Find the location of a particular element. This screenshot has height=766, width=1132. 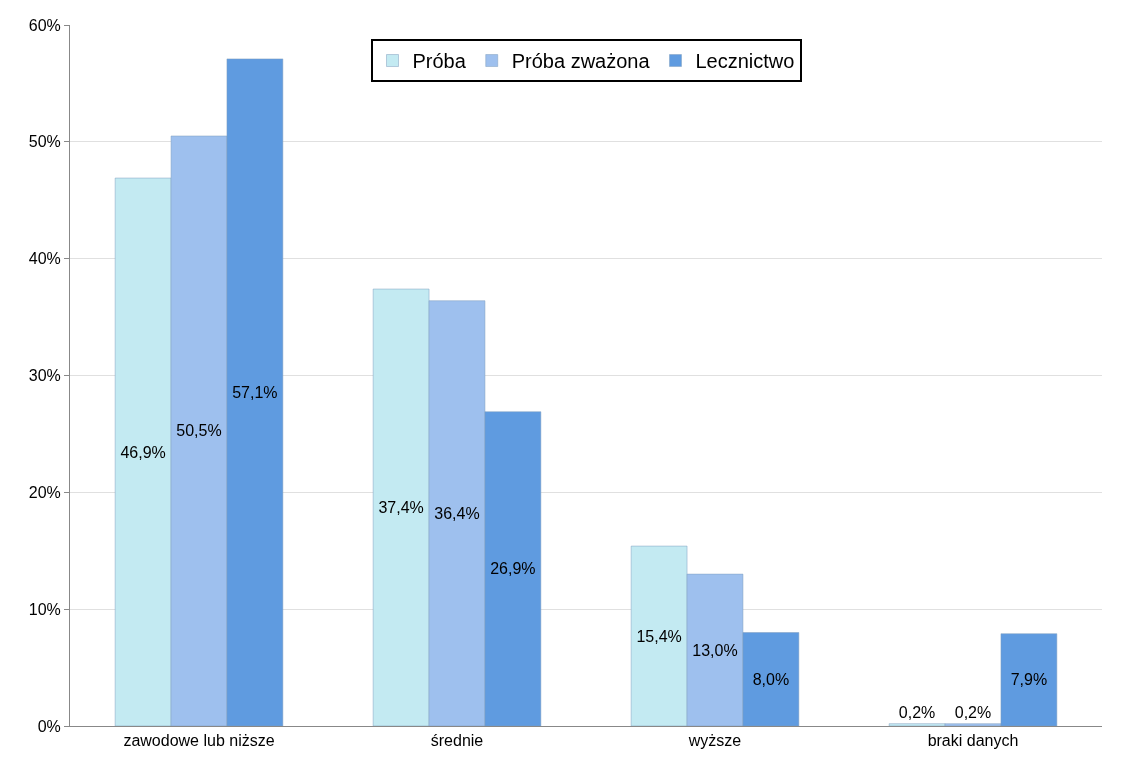

y-tick-label: 0% is located at coordinates (49, 726).